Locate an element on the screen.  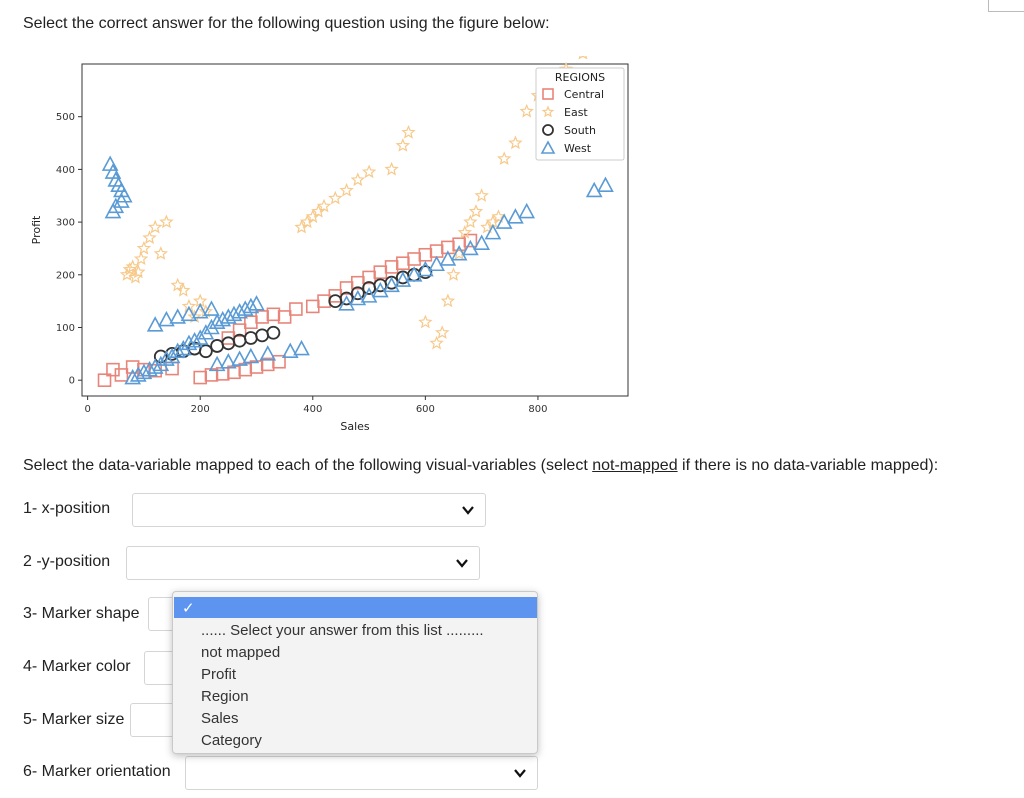
corner-box is located at coordinates (1006, 6).